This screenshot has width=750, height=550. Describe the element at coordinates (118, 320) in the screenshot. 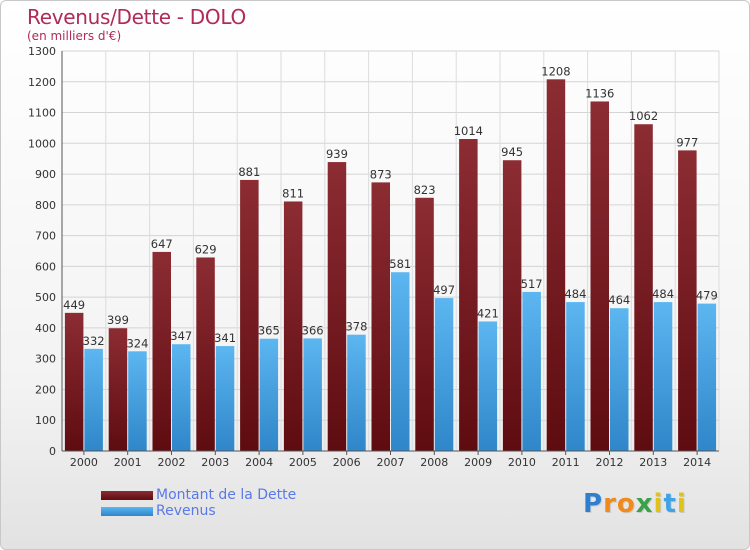

I see `value-label-dette: 399` at that location.